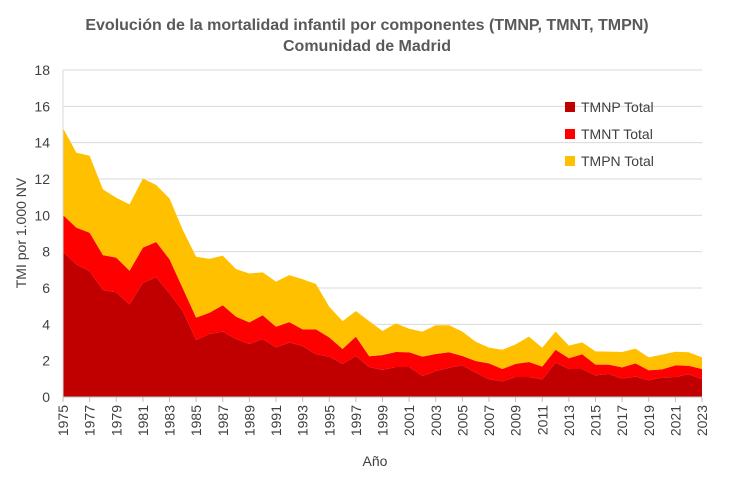  I want to click on x-tick-label: 1981, so click(143, 420).